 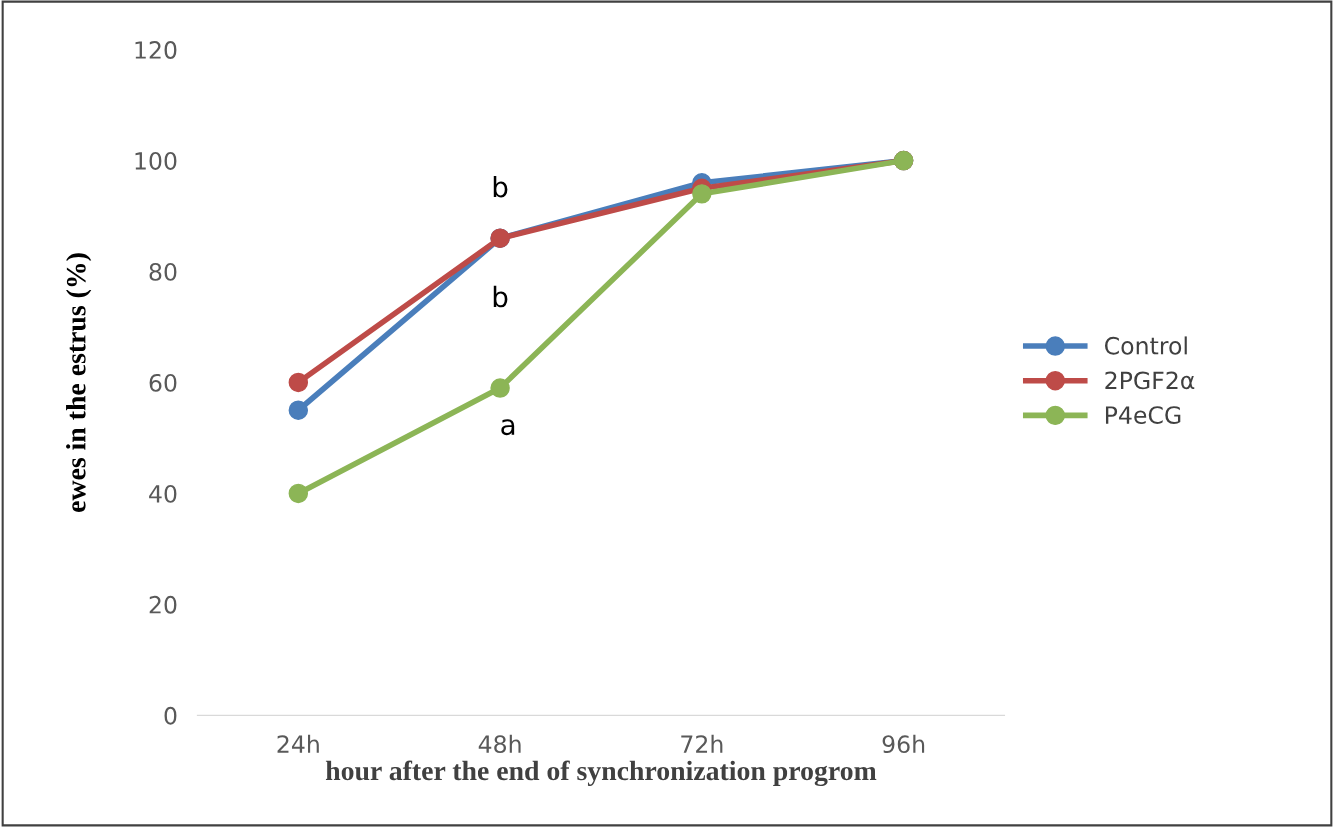 I want to click on y-tick-label: 100, so click(x=156, y=161).